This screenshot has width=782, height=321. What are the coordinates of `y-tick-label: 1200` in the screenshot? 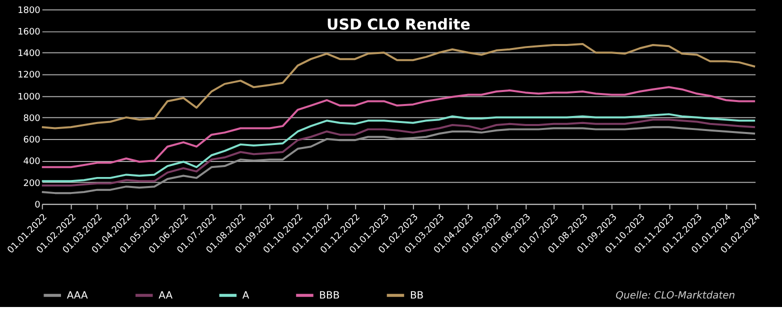 It's located at (29, 75).